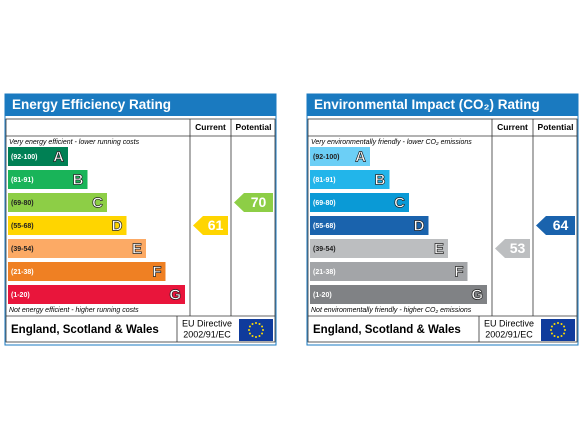  Describe the element at coordinates (259, 202) in the screenshot. I see `rating-value: 70` at that location.